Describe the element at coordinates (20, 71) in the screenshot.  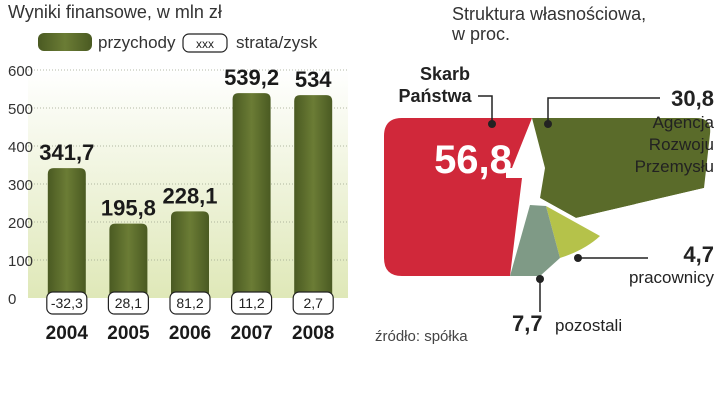
I see `y-tick-label: 600` at that location.